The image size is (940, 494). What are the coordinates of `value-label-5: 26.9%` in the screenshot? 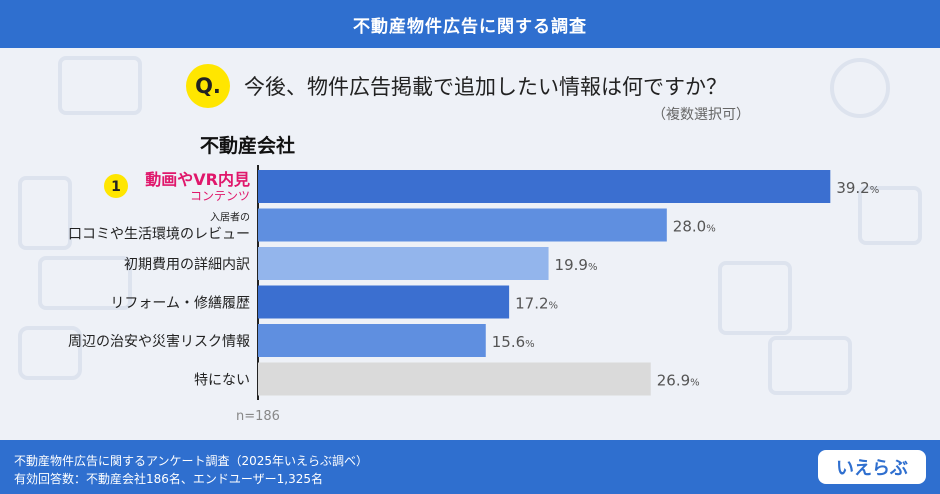 It's located at (678, 381).